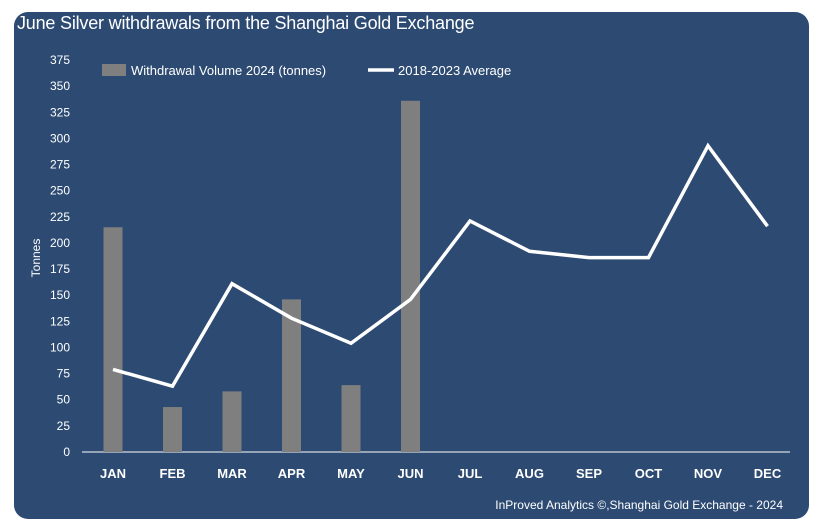 The width and height of the screenshot is (821, 527). What do you see at coordinates (172, 429) in the screenshot?
I see `bar-feb` at bounding box center [172, 429].